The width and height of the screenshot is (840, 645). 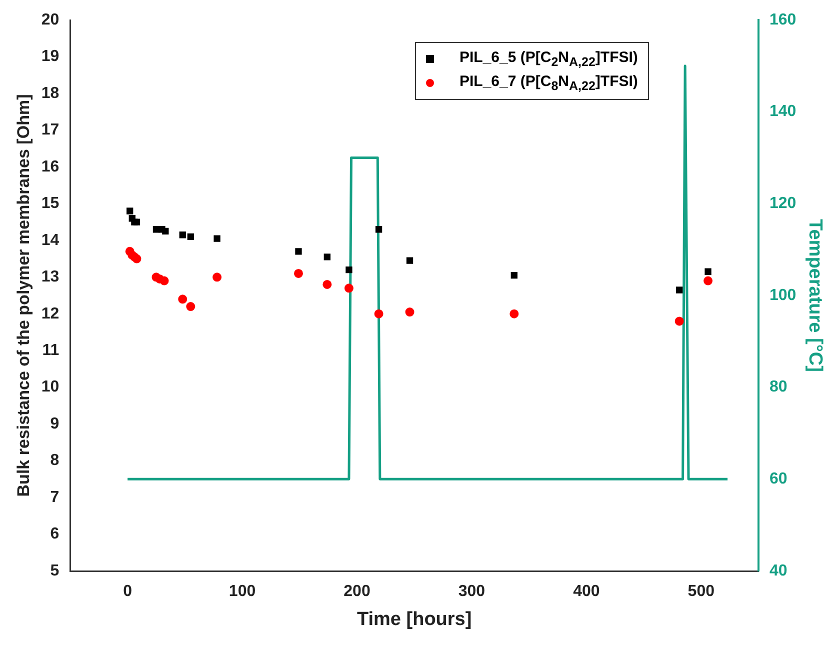 I want to click on x-tick-label: 100, so click(x=242, y=591).